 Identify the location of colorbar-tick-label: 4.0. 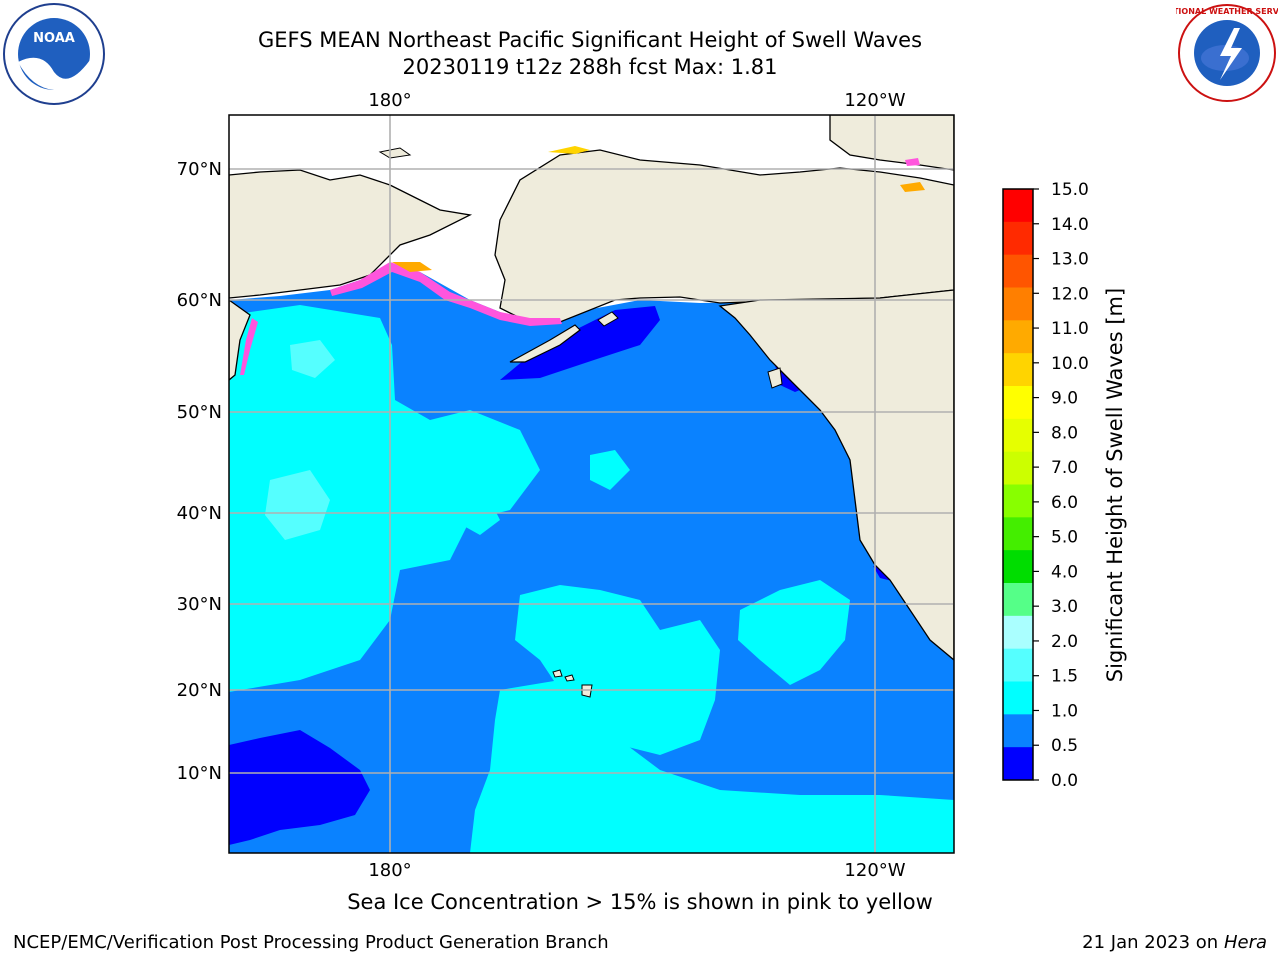
(1064, 572).